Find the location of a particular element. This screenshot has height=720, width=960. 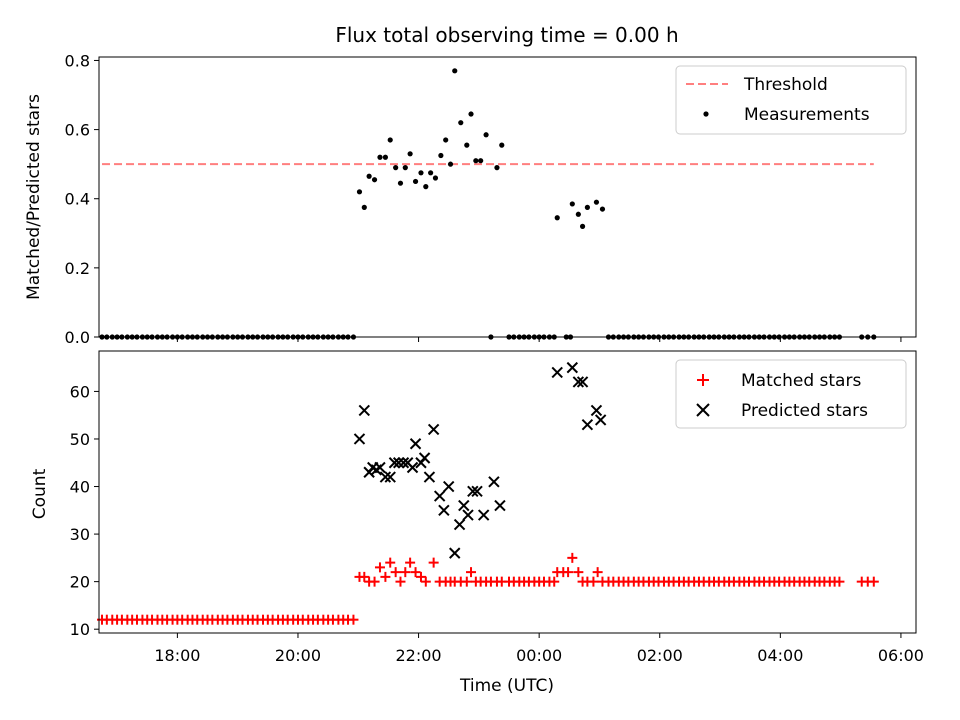

threshold-legend-label: Threshold is located at coordinates (785, 85).